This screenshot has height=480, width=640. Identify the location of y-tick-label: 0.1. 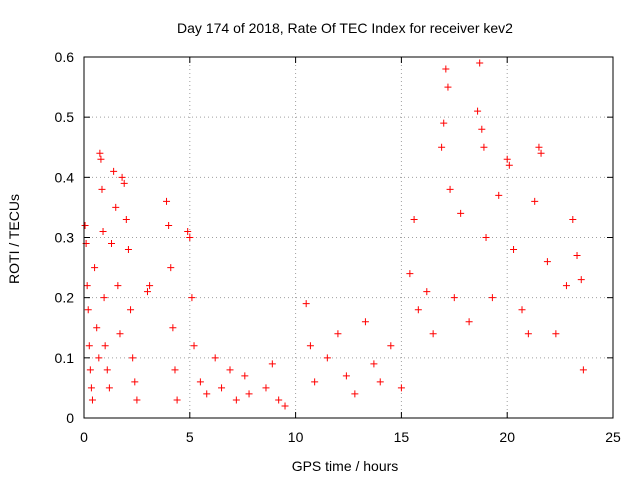
(65, 358).